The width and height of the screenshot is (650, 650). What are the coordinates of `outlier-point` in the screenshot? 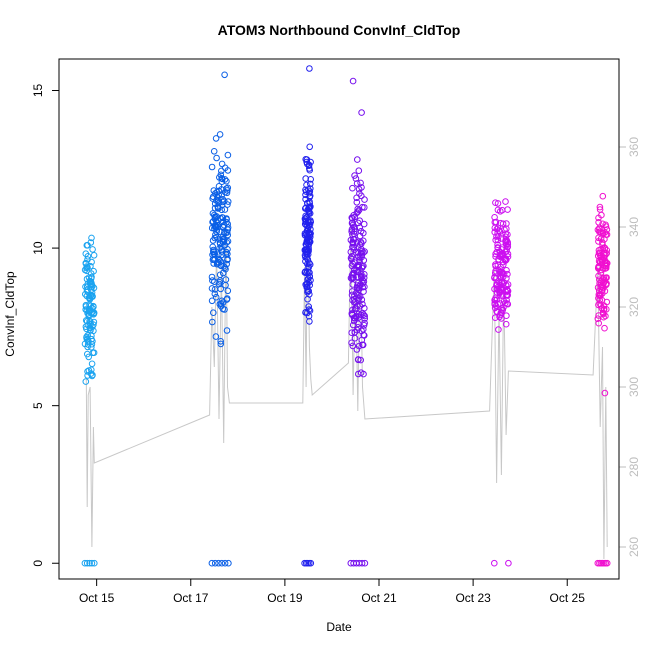 It's located at (361, 112).